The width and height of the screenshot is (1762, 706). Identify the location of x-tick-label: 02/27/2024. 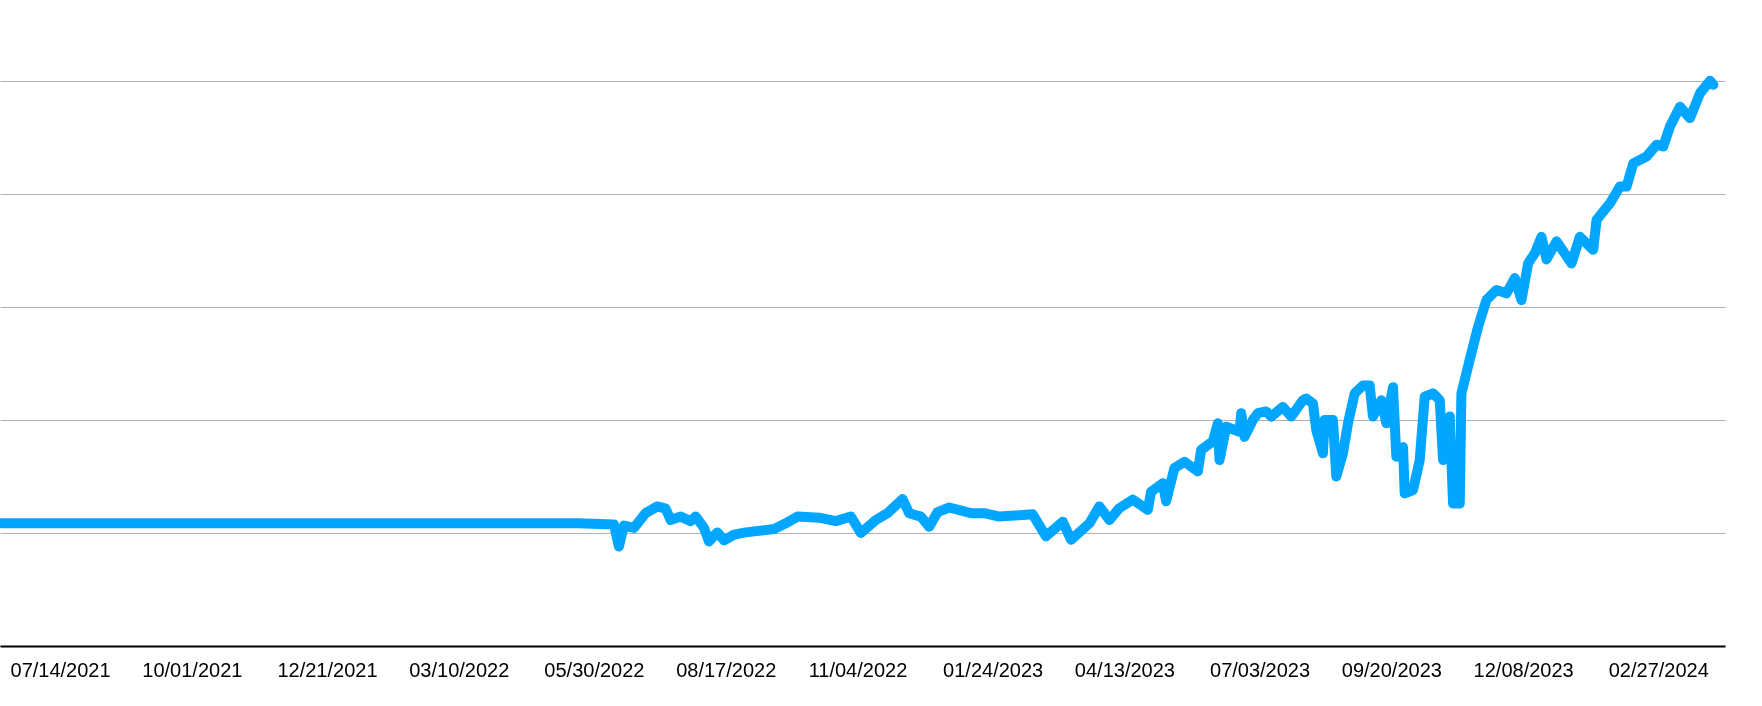
(1658, 669).